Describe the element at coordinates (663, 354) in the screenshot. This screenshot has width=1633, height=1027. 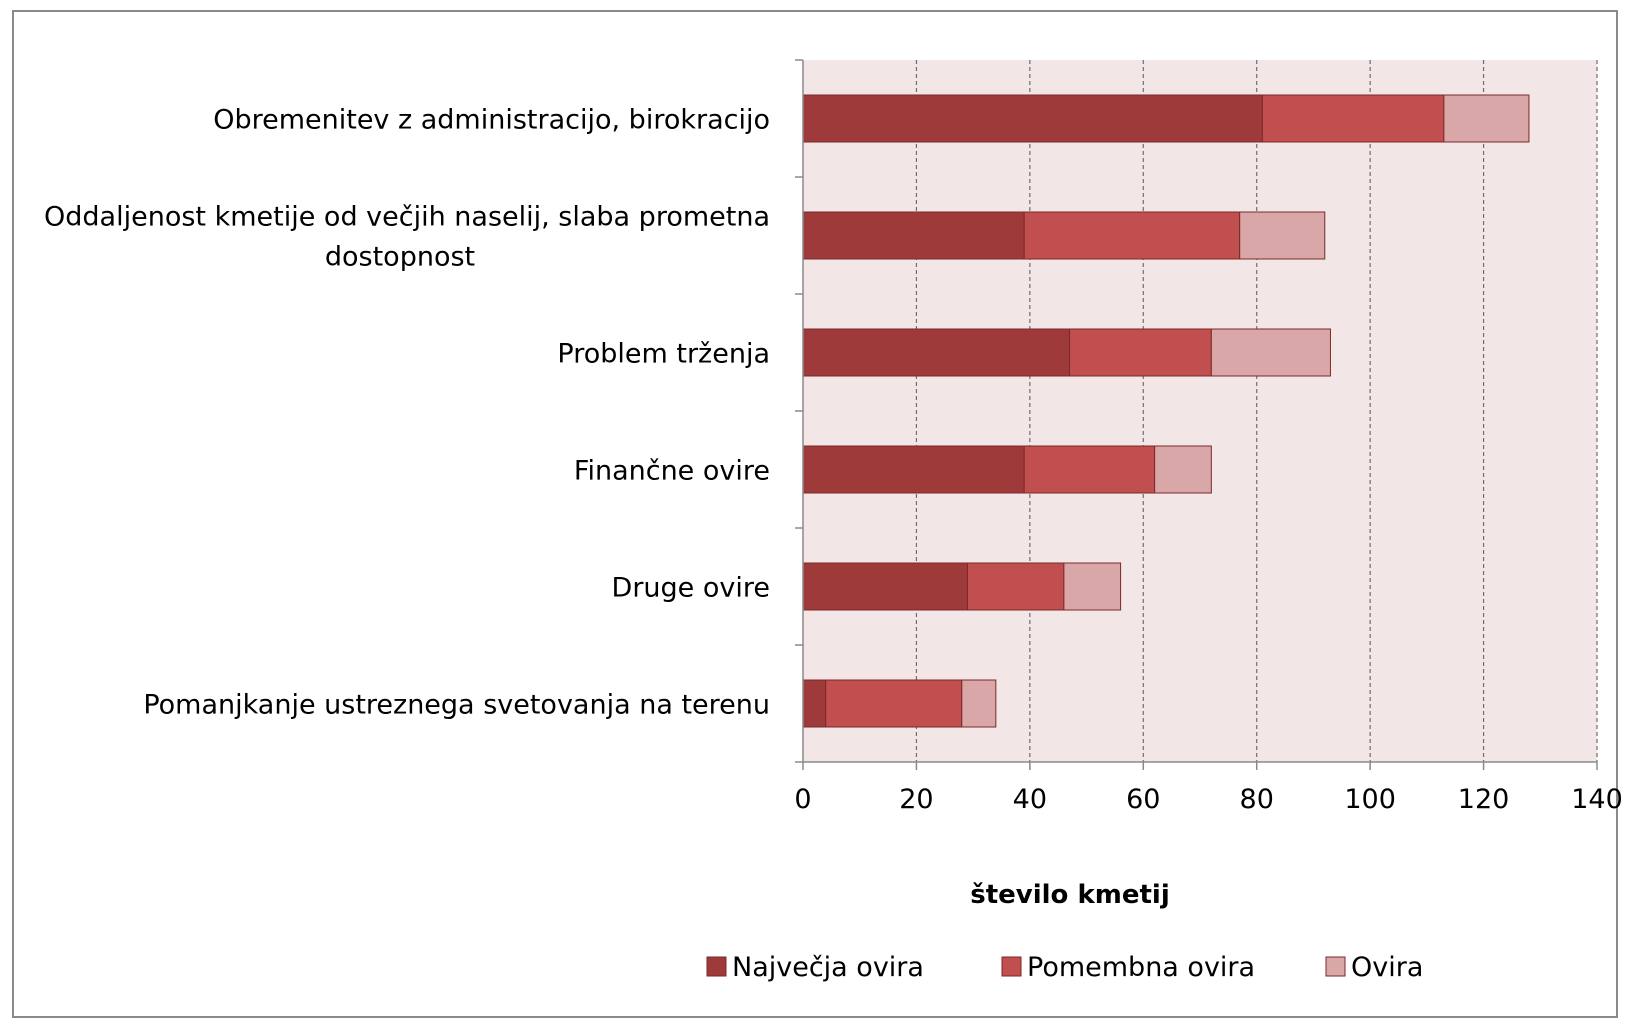
I see `category-label-3: Problem trženja` at that location.